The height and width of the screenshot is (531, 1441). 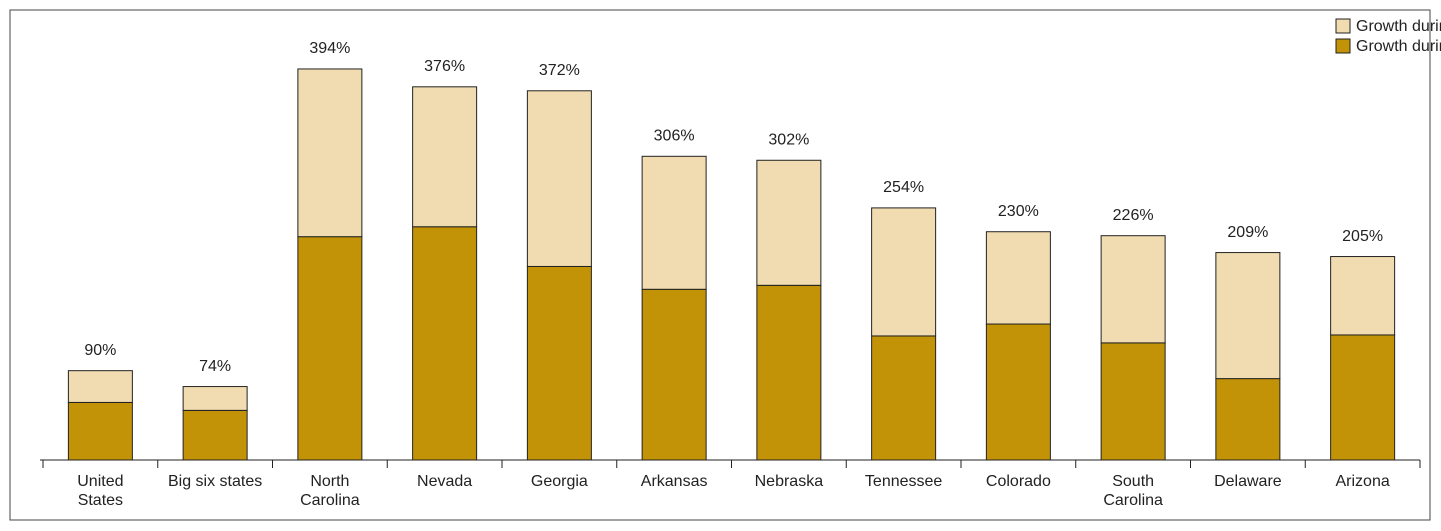 I want to click on x-tick-label: Colorado, so click(x=1018, y=481).